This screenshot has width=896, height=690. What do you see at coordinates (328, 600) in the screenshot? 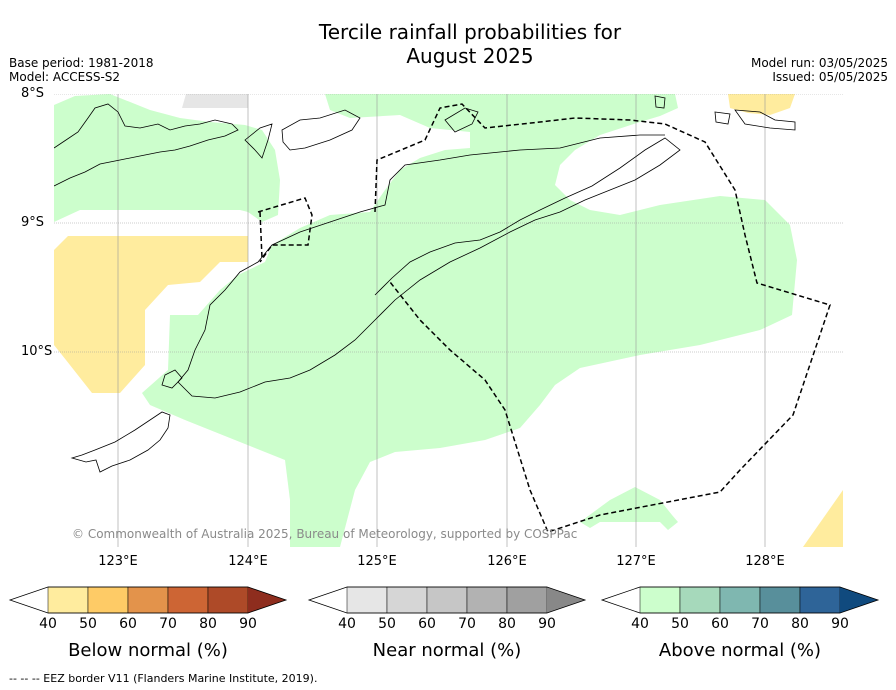
I see `colorbar-near-under-arrow` at bounding box center [328, 600].